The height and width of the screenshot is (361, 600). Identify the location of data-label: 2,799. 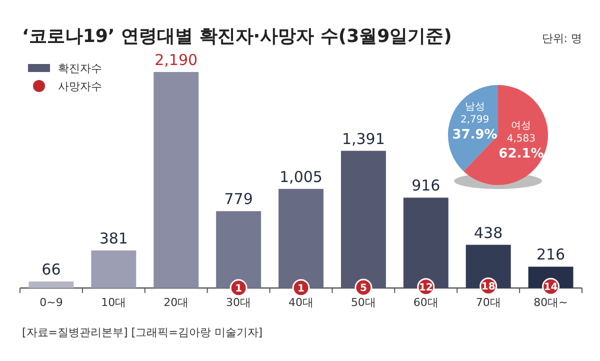
(475, 120).